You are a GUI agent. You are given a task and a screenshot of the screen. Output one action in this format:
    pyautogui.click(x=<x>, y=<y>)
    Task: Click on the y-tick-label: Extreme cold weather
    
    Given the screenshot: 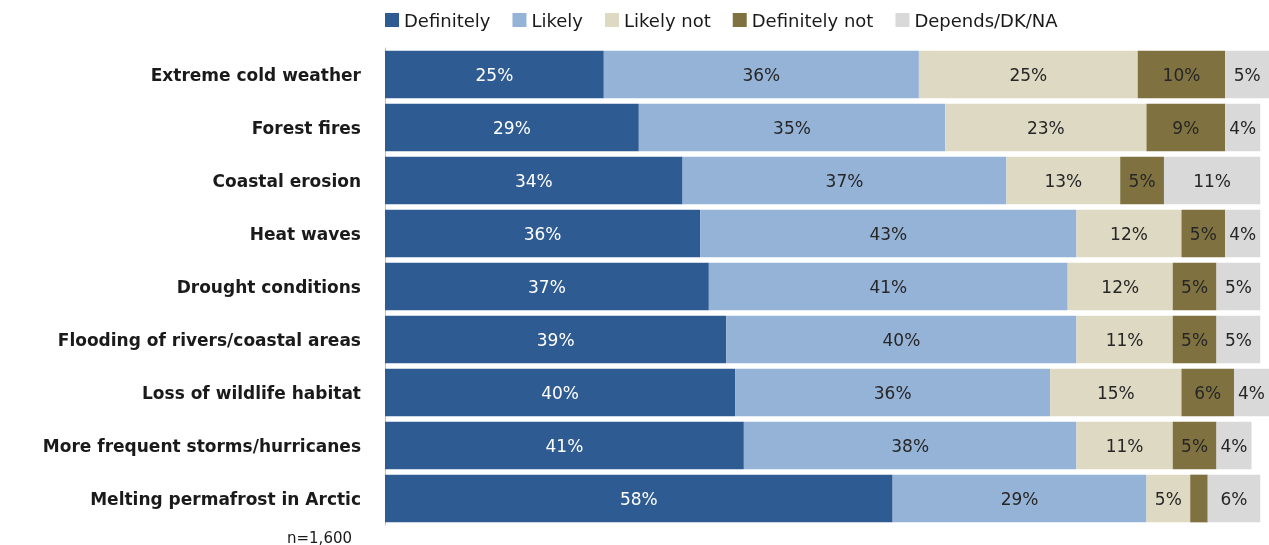 What is the action you would take?
    pyautogui.click(x=256, y=74)
    